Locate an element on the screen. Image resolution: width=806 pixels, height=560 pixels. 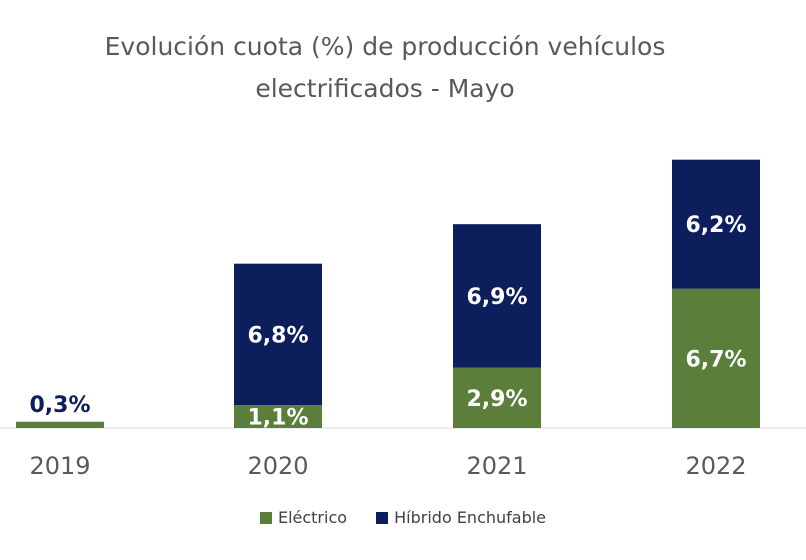
legend-item-hibrido: Híbrido Enchufable is located at coordinates (461, 517).